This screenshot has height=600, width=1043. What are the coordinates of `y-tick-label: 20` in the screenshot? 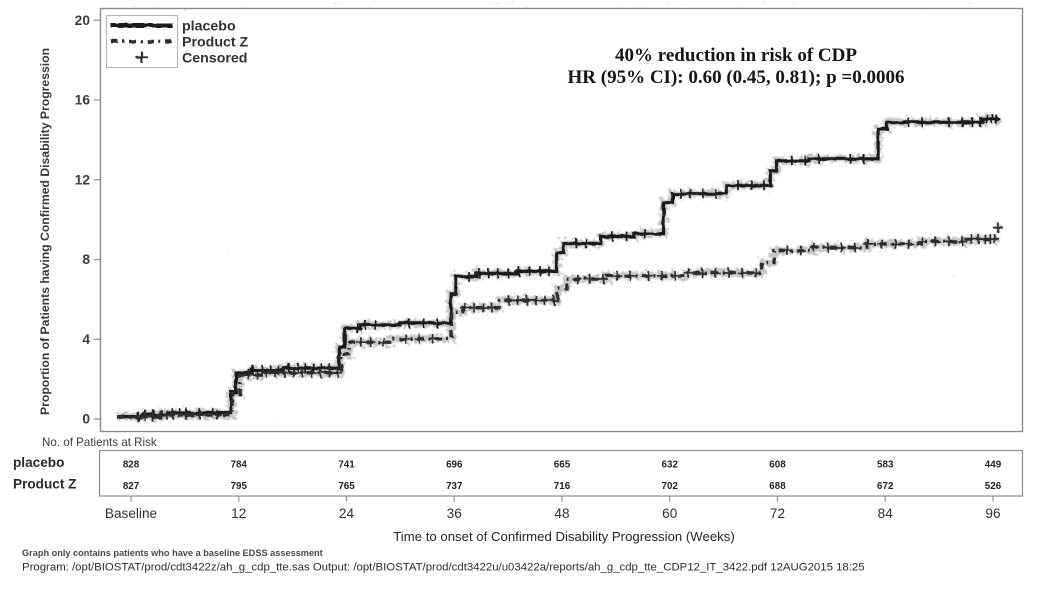 It's located at (83, 20).